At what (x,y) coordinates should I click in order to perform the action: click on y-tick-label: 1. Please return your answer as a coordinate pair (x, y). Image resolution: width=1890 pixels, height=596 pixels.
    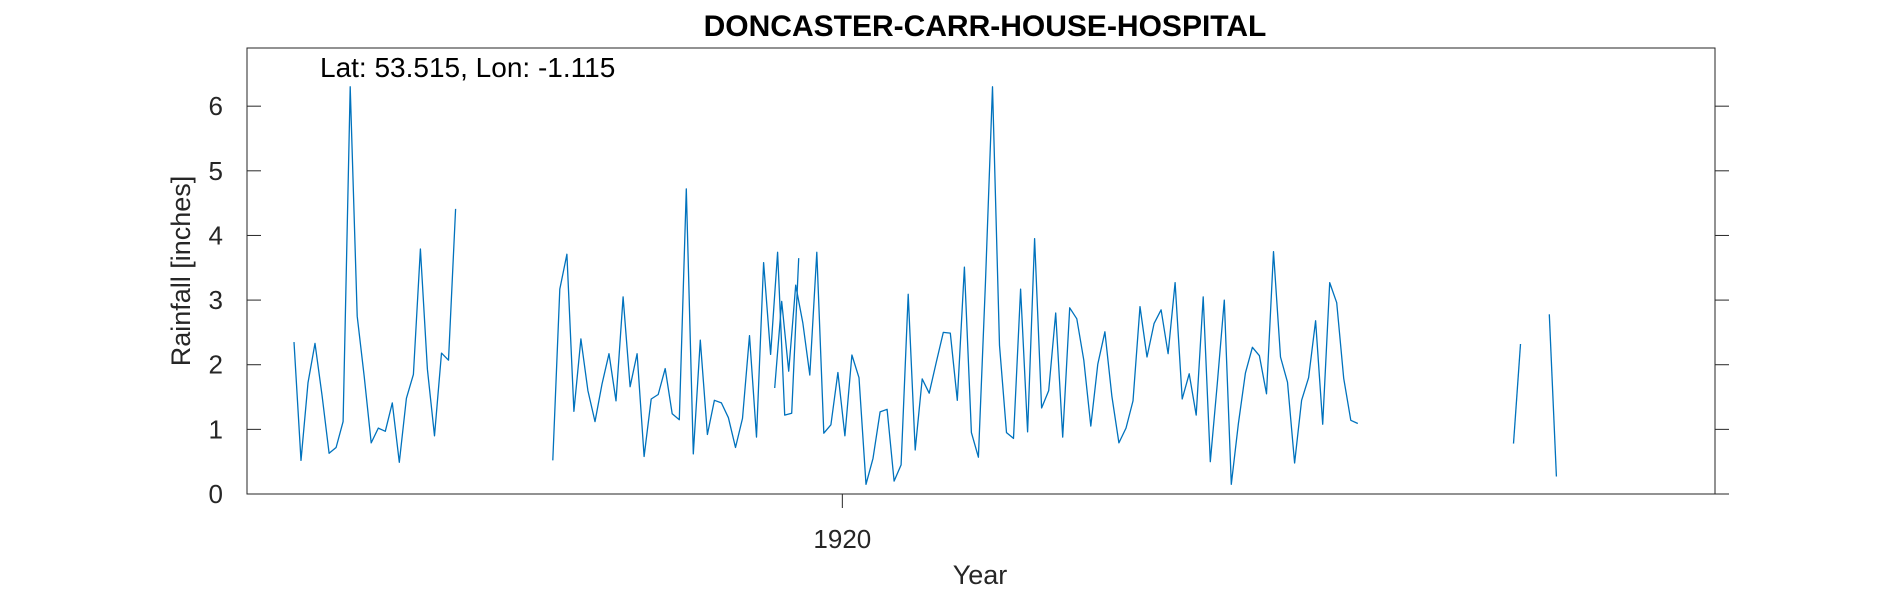
    Looking at the image, I should click on (216, 429).